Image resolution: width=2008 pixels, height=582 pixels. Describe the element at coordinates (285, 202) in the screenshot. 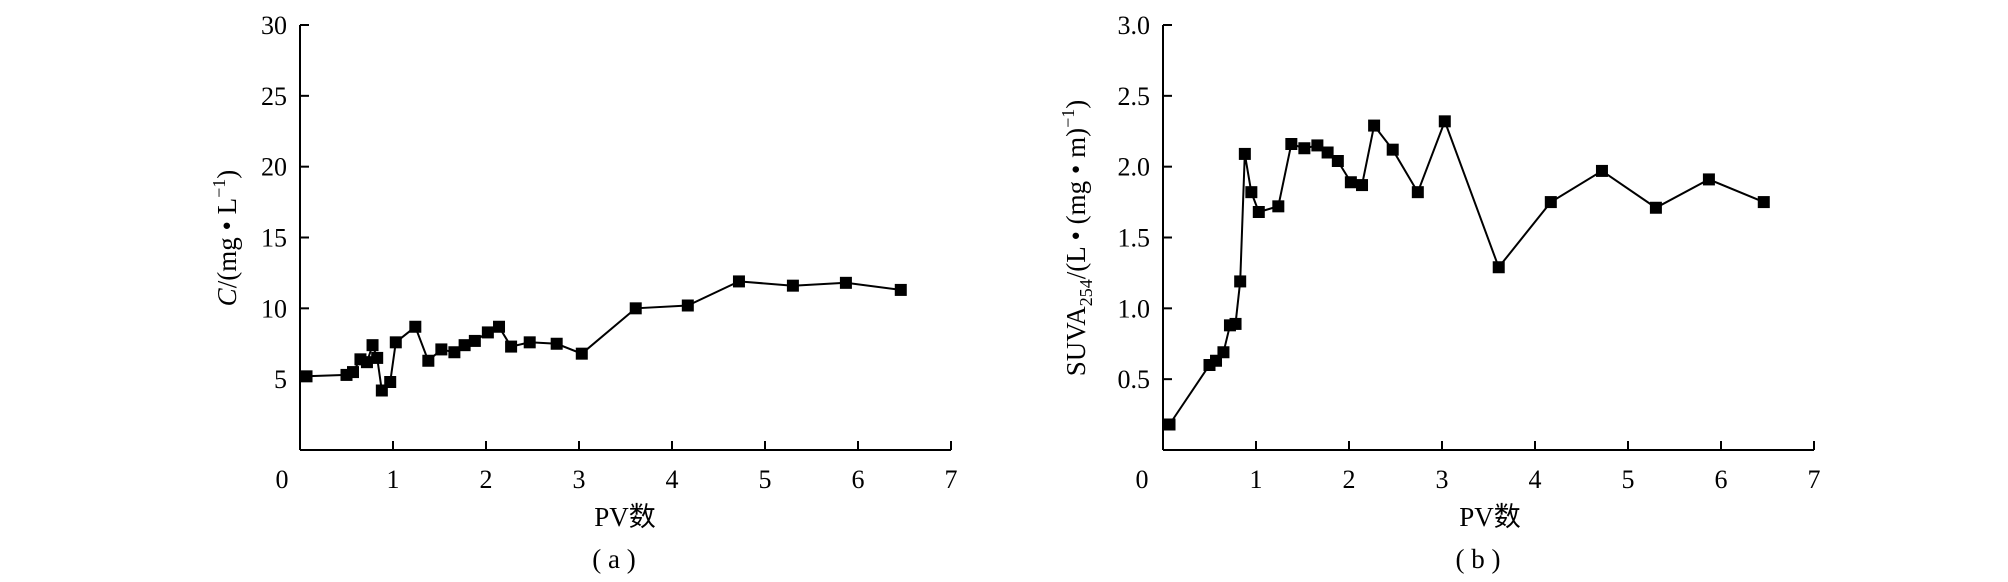

I see `chart-a-y-ticks: 5 10 15 20 25 30` at that location.